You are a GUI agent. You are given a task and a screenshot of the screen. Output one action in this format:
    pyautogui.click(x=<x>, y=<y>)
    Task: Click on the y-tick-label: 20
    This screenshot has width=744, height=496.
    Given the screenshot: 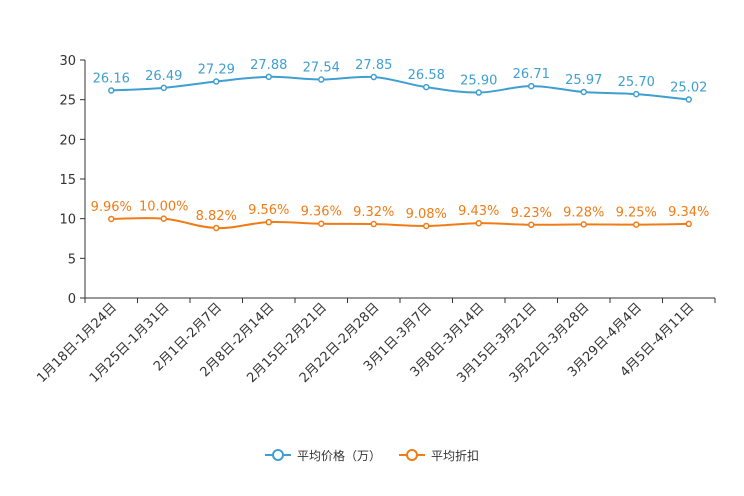 What is the action you would take?
    pyautogui.click(x=67, y=140)
    